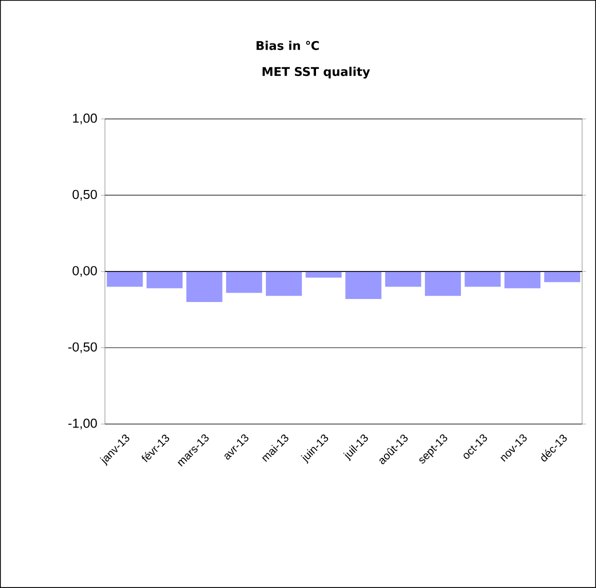  I want to click on chart-title: Bias in ℃, so click(287, 45).